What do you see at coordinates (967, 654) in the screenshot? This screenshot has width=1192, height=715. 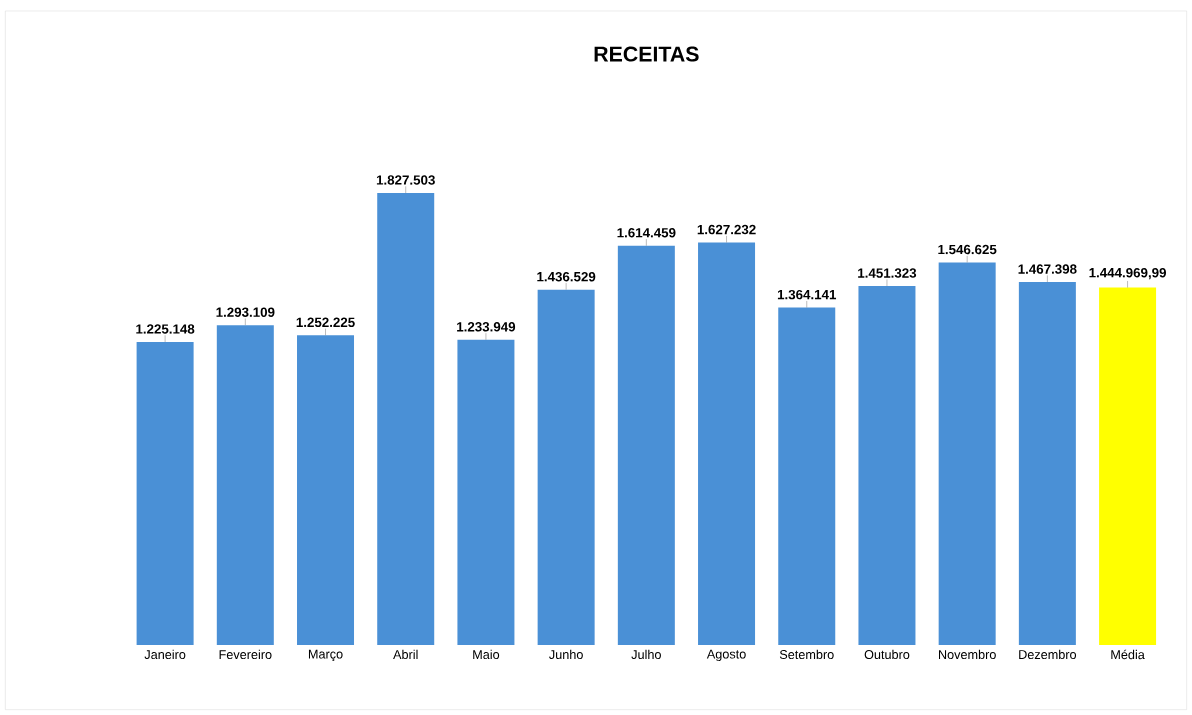 I see `x-tick-label: Novembro` at bounding box center [967, 654].